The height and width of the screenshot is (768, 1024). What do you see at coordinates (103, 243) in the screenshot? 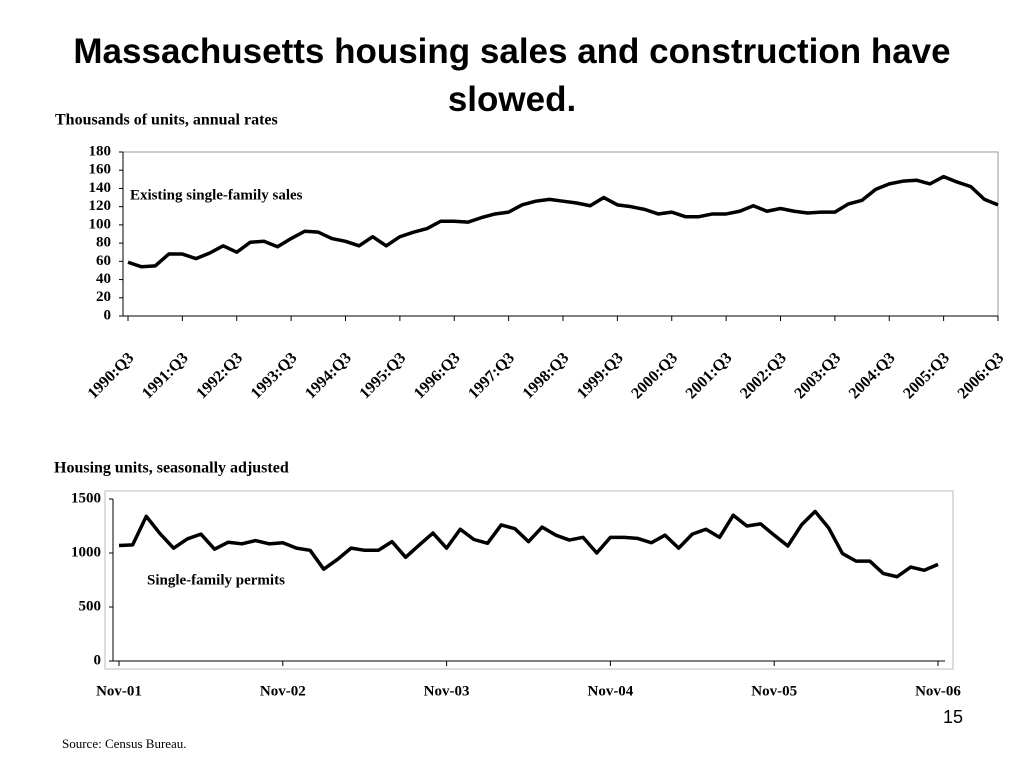
I see `y-tick-label: 80` at bounding box center [103, 243].